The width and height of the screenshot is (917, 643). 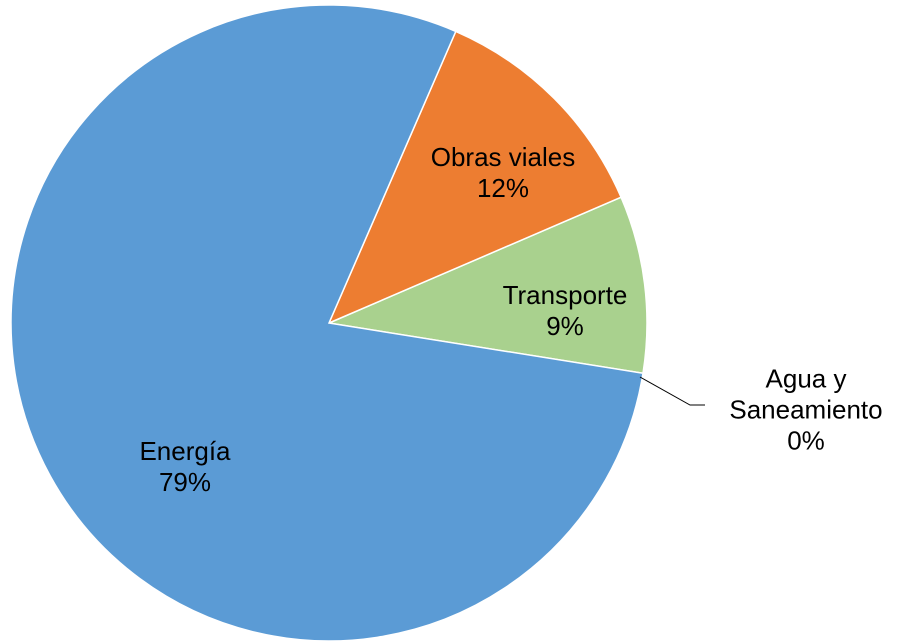 What do you see at coordinates (806, 440) in the screenshot?
I see `value-label: 0%` at bounding box center [806, 440].